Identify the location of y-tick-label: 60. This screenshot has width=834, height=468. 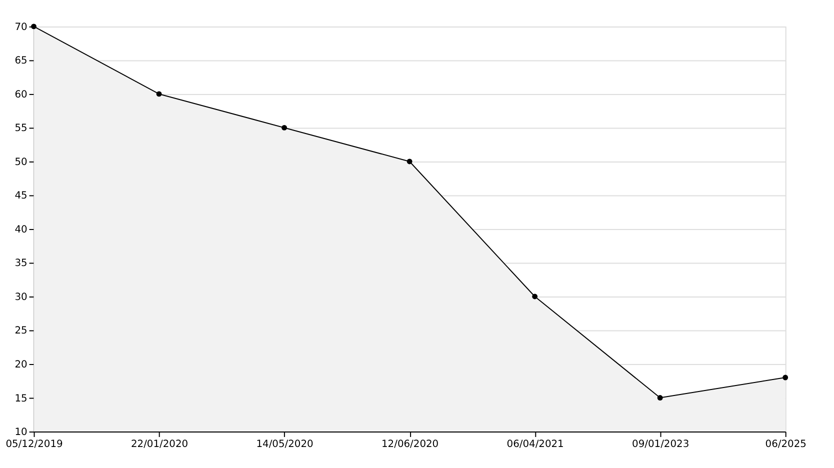
(21, 94).